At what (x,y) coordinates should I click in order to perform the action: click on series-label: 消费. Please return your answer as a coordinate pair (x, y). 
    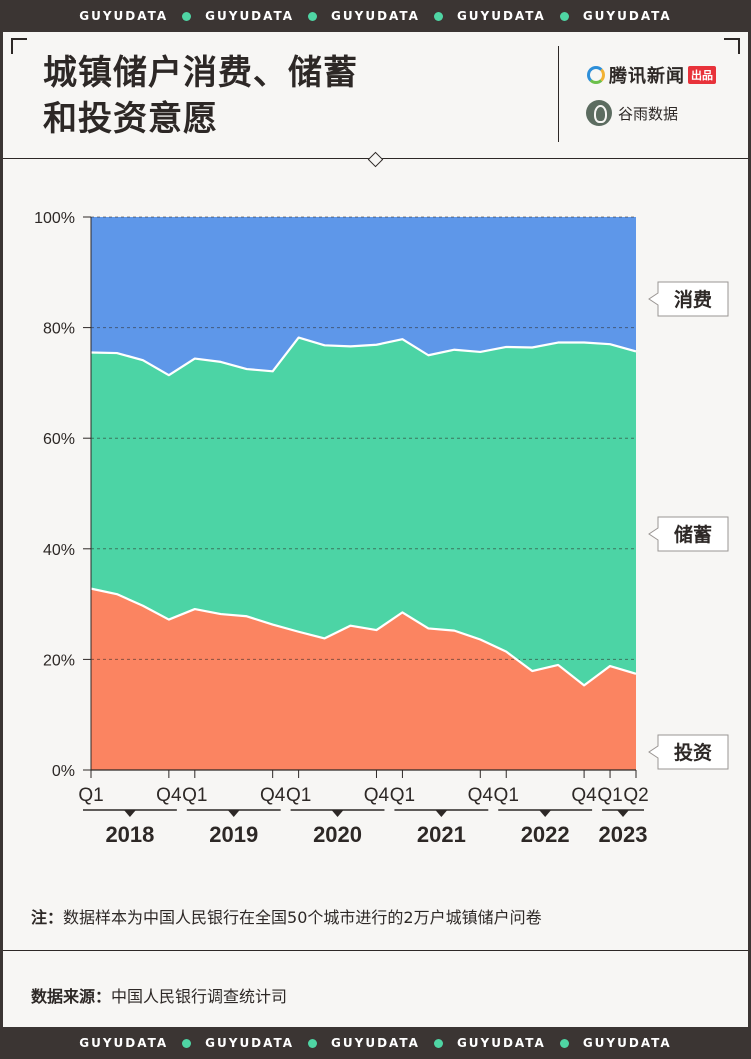
    Looking at the image, I should click on (693, 299).